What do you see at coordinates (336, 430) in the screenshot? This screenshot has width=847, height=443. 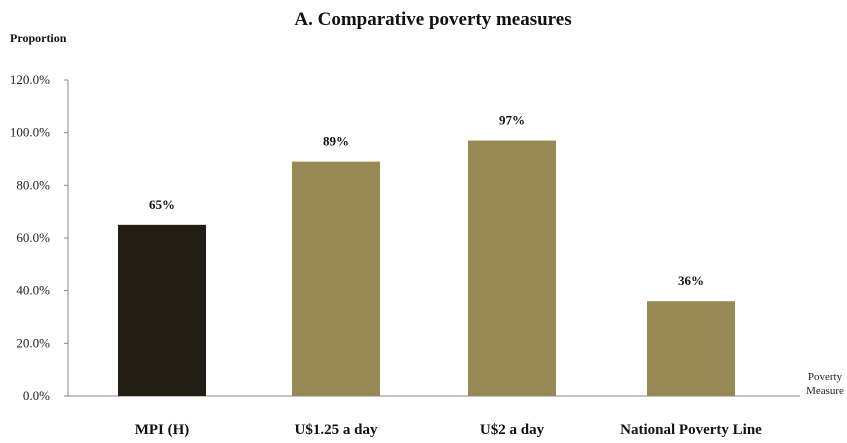 I see `category-label: U$1.25 a day` at bounding box center [336, 430].